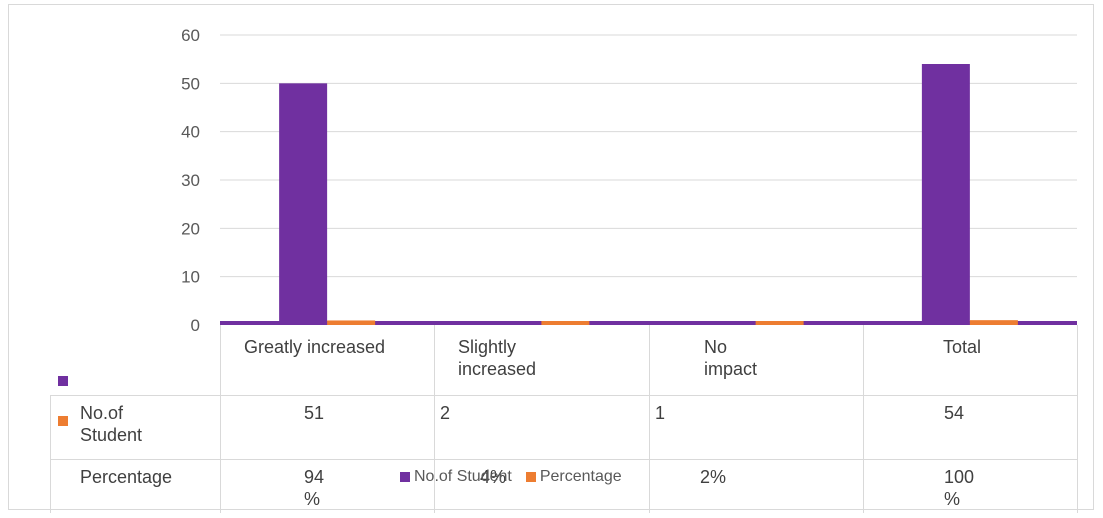  What do you see at coordinates (445, 413) in the screenshot?
I see `cell-no-of-student-slightly-increased: 2` at bounding box center [445, 413].